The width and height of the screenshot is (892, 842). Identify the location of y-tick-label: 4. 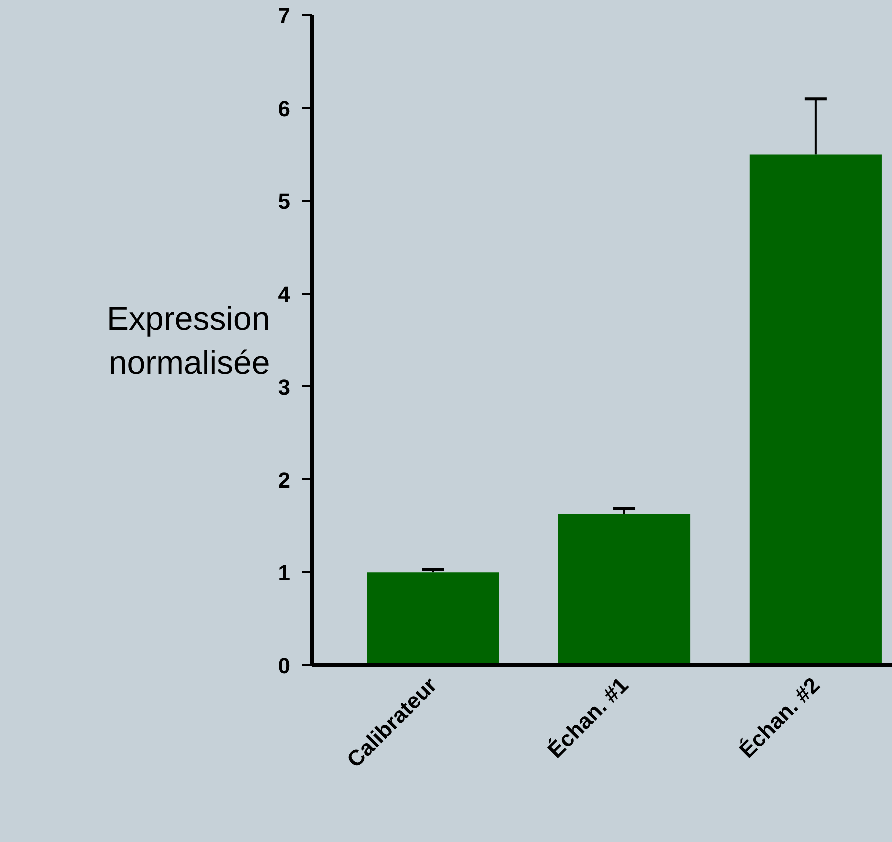
(285, 295).